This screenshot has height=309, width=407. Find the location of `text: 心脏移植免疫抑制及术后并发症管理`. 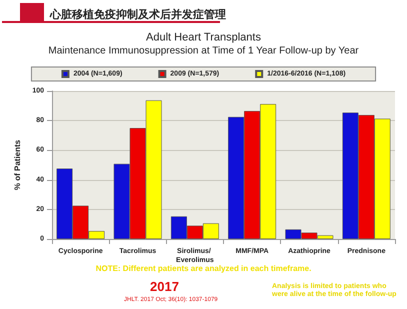

text: 心脏移植免疫抑制及术后并发症管理 is located at coordinates (138, 14).